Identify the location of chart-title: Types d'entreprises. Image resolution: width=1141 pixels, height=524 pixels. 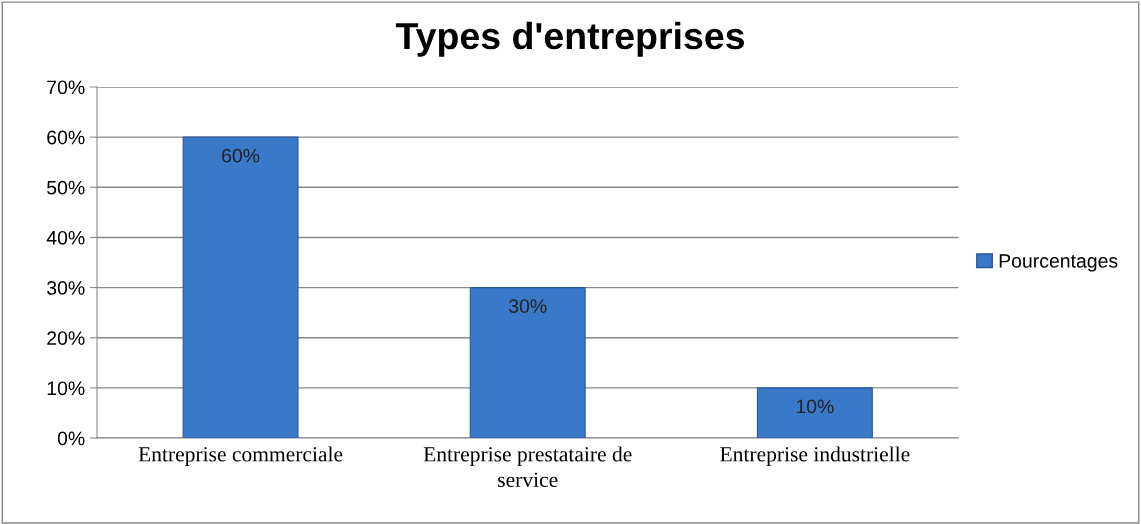
(569, 39).